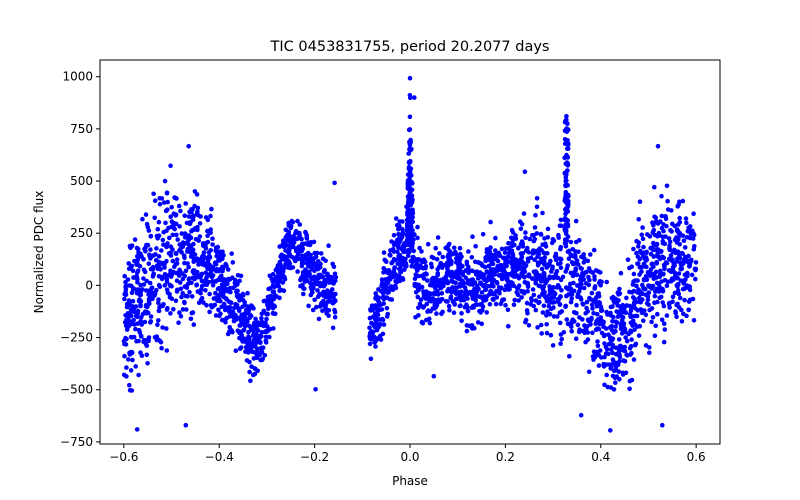 This screenshot has height=500, width=800. What do you see at coordinates (410, 481) in the screenshot?
I see `x-axis-label: Phase` at bounding box center [410, 481].